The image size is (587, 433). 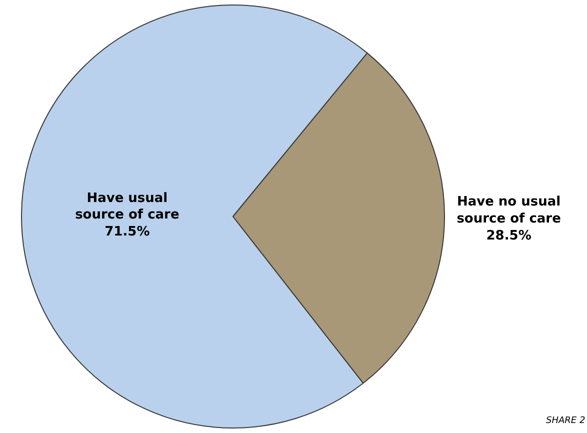 I want to click on data-label: 71.5%, so click(x=127, y=232).